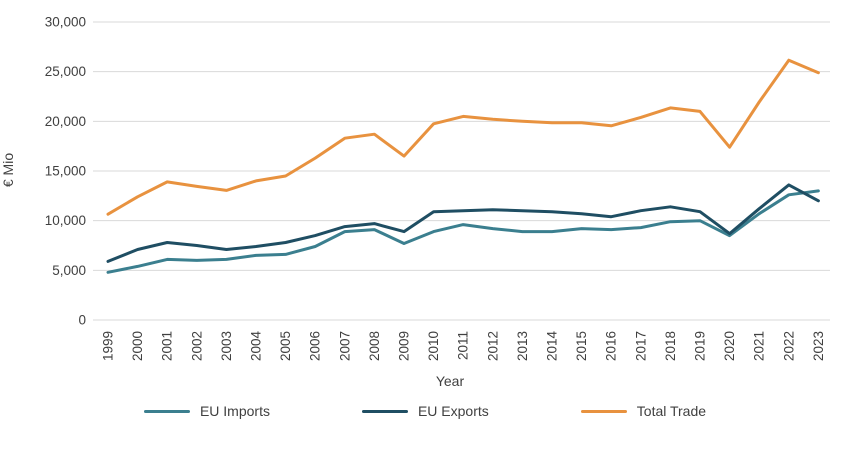 The image size is (850, 452). What do you see at coordinates (729, 346) in the screenshot?
I see `x-tick-label: 2020` at bounding box center [729, 346].